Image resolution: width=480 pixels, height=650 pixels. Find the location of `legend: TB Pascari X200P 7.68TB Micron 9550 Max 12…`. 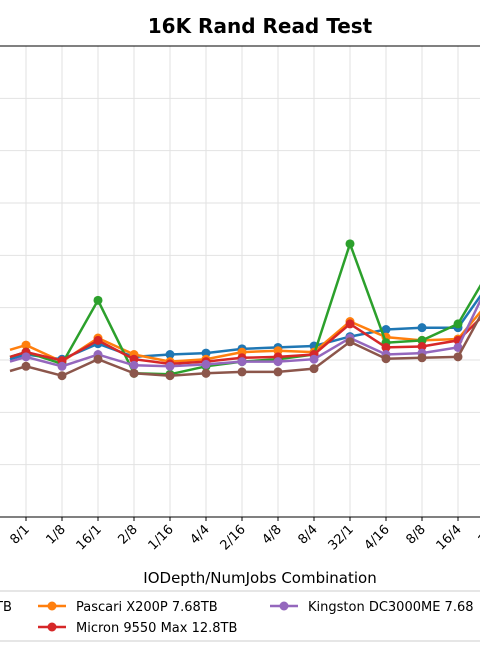

legend: TB Pascari X200P 7.68TB Micron 9550 Max 12… is located at coordinates (240, 616).